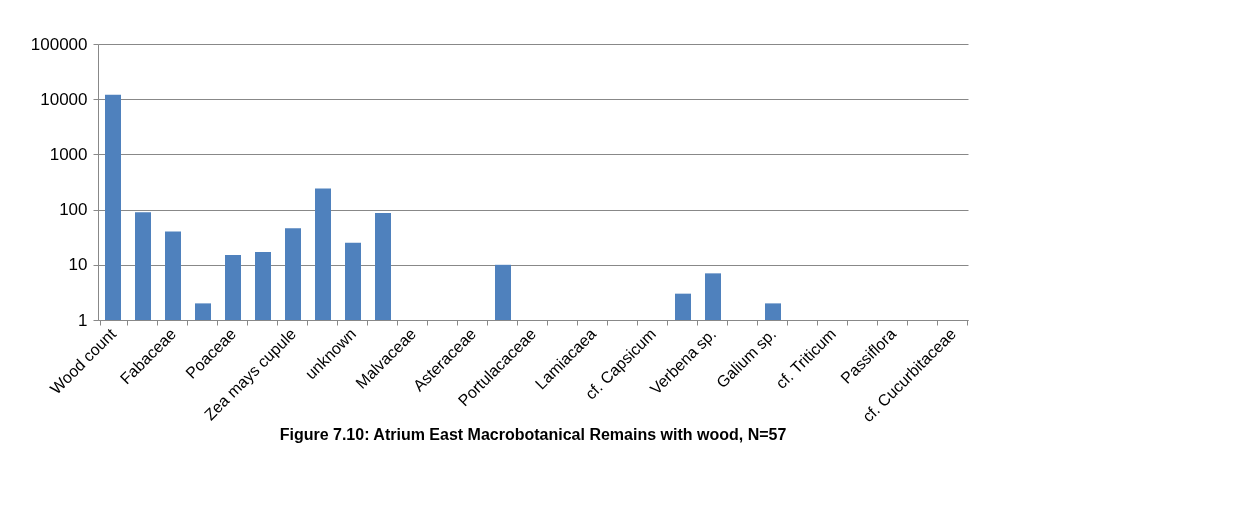  I want to click on y-tick-label: 100, so click(73, 210).